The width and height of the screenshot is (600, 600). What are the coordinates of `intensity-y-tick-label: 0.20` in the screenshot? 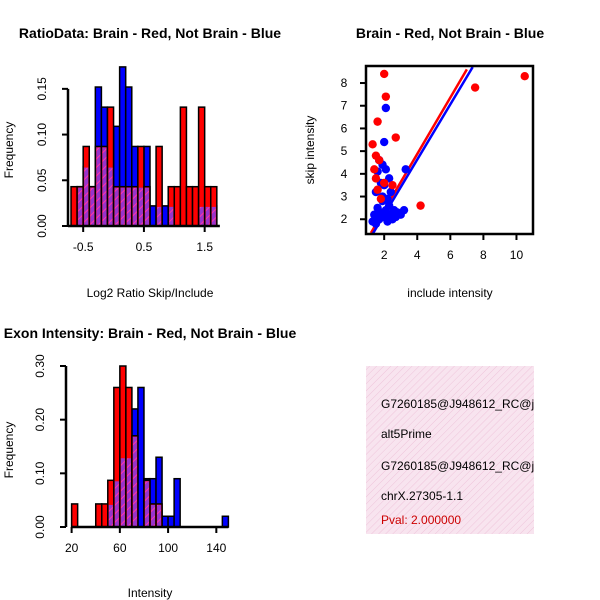 It's located at (40, 420).